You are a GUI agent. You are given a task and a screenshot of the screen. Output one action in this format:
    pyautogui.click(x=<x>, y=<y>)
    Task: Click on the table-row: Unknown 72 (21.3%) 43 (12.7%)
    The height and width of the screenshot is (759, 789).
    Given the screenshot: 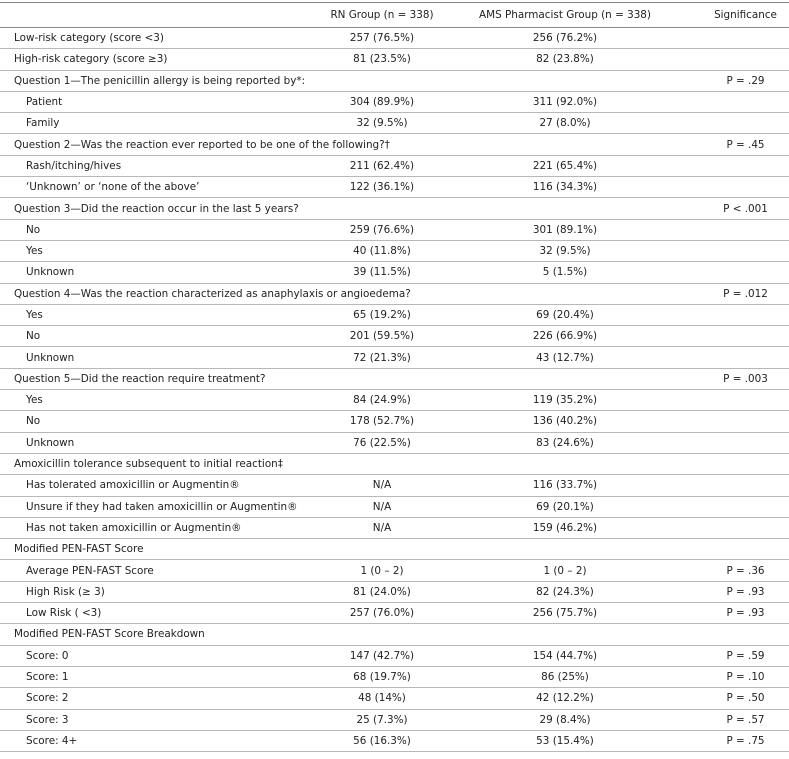 What is the action you would take?
    pyautogui.click(x=394, y=357)
    